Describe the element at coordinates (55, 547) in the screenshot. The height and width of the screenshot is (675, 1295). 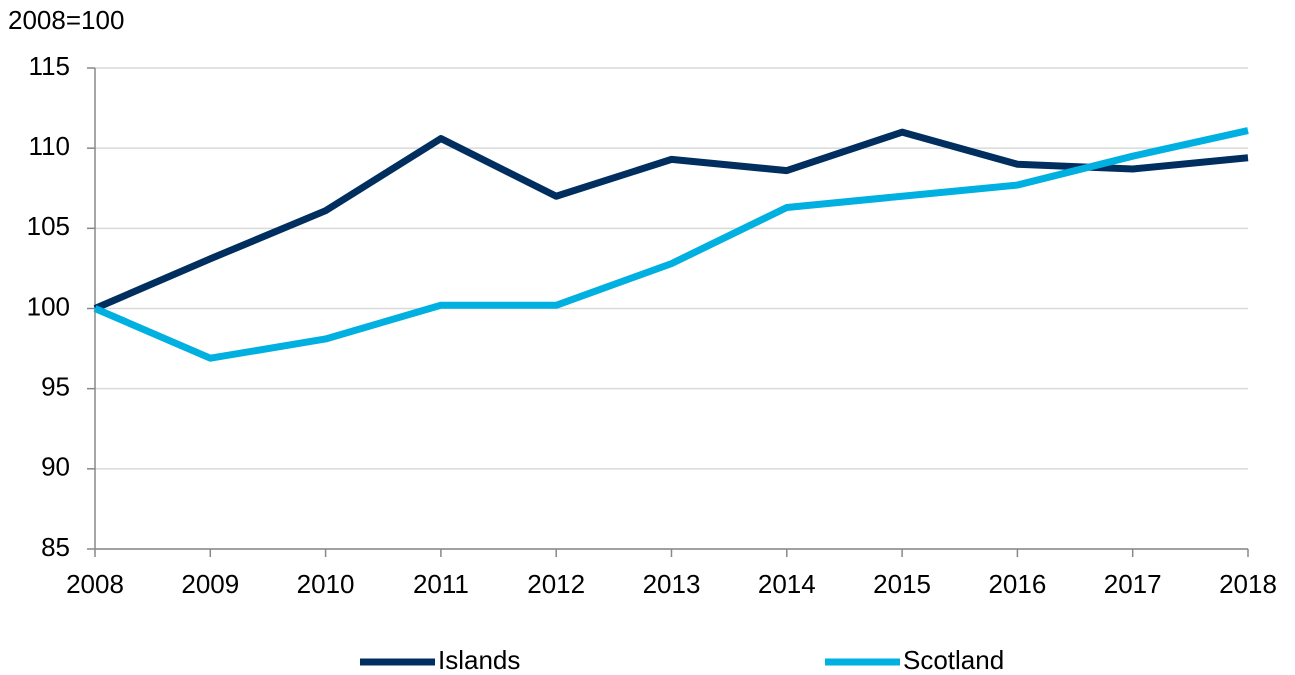
I see `y-tick-label: 85` at that location.